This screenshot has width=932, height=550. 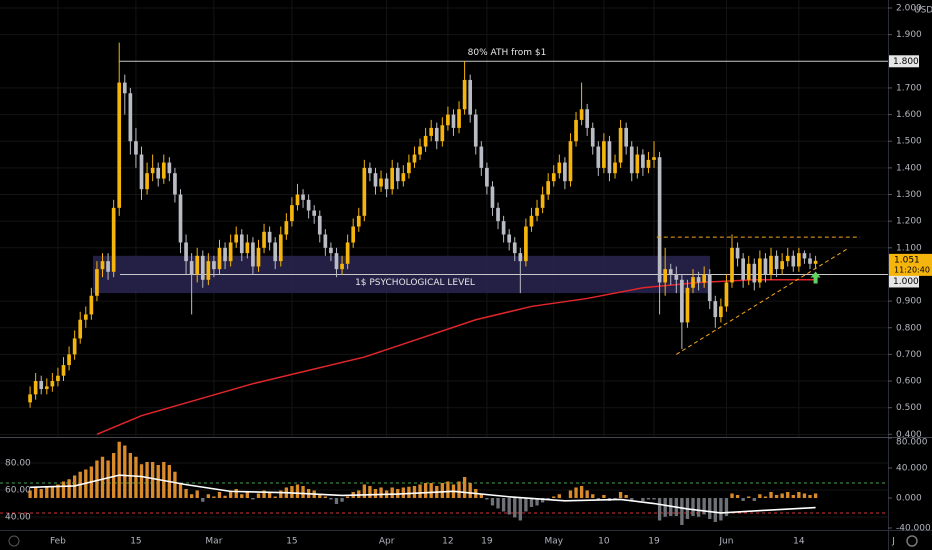 I want to click on y-tick-label: 1.600, so click(x=909, y=115).